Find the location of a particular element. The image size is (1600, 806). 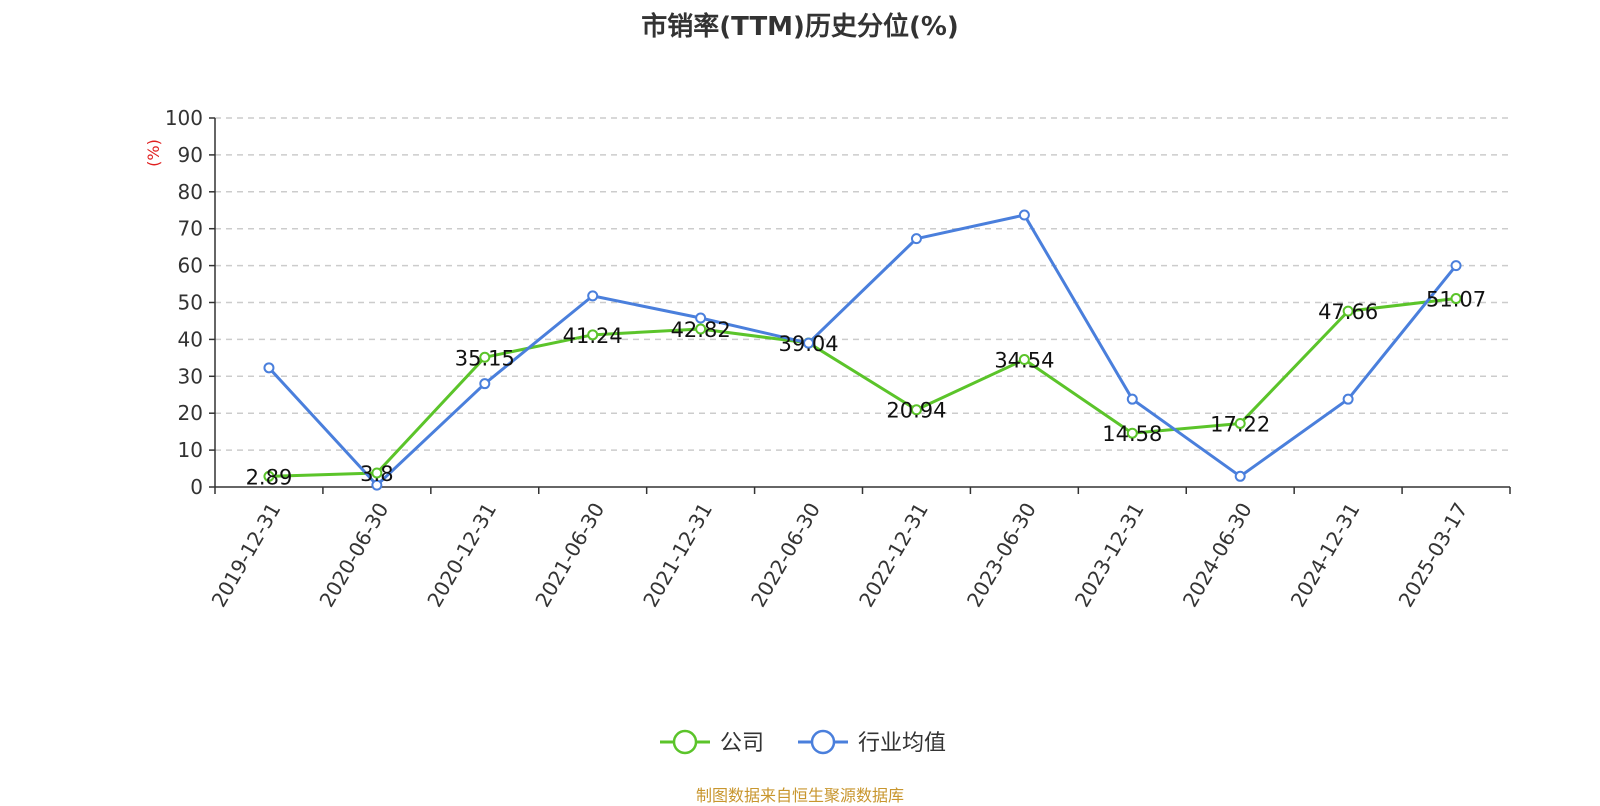

data-label: 2.89 is located at coordinates (269, 477).